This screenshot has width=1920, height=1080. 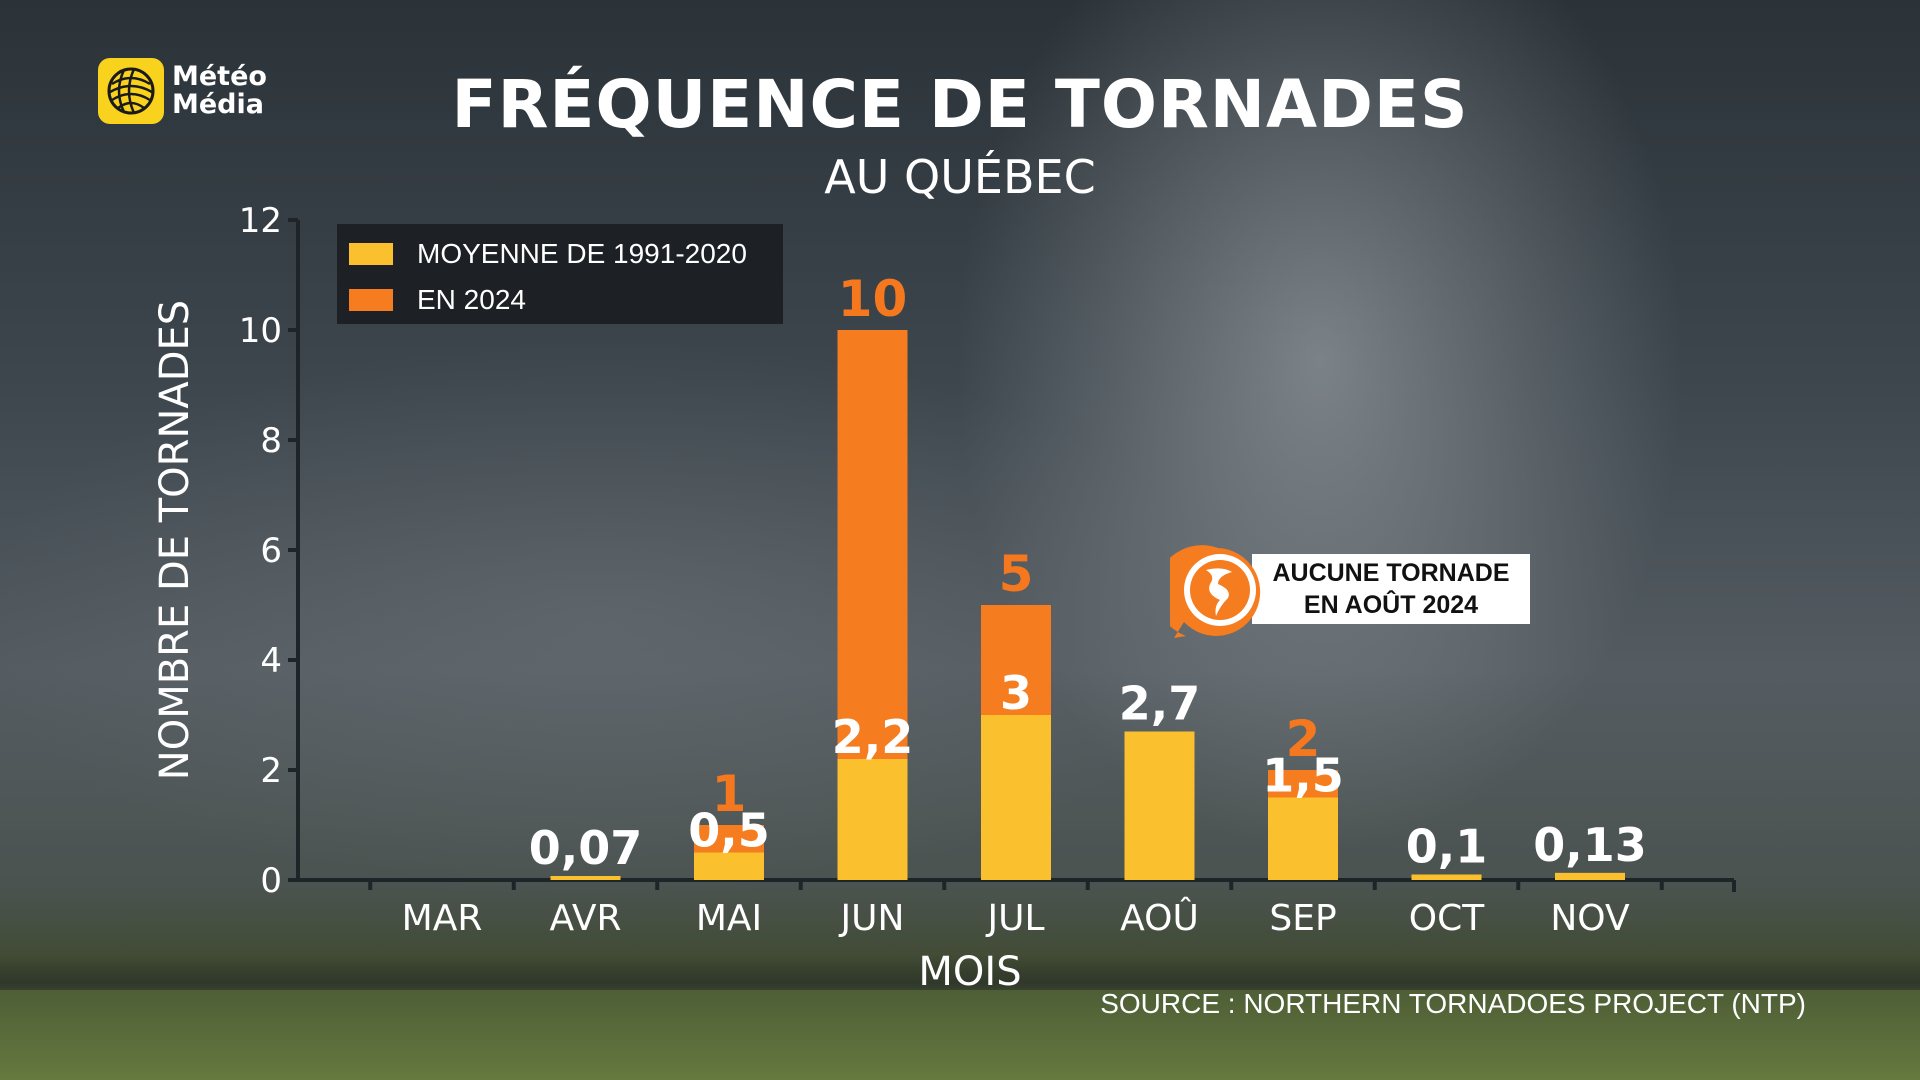 I want to click on legend-swatch-2024, so click(x=371, y=300).